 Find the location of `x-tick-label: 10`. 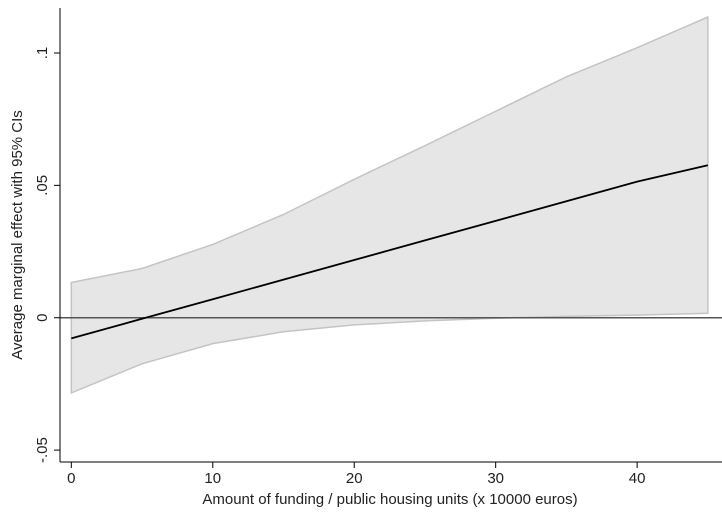

x-tick-label: 10 is located at coordinates (212, 478).